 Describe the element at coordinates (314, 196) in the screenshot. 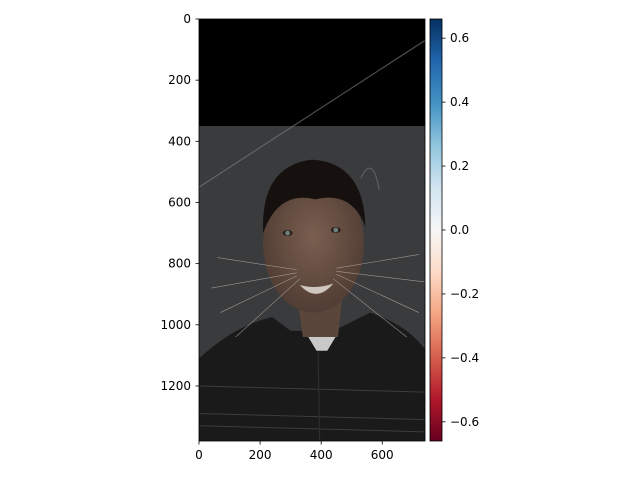

I see `hair-shape` at that location.